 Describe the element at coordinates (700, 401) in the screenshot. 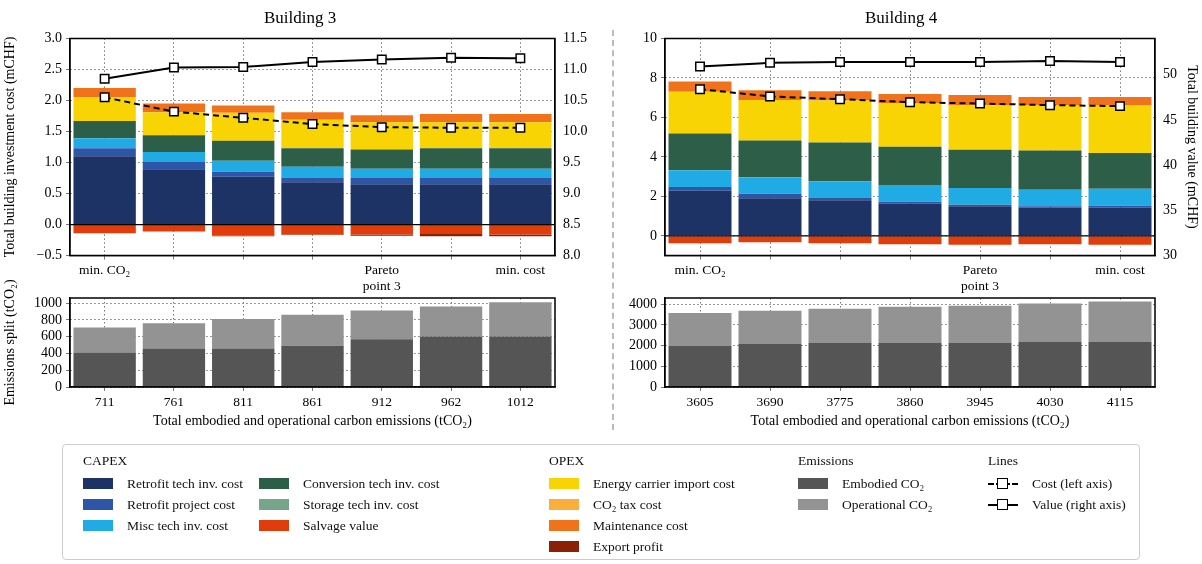

I see `x-tick-label: 3605` at that location.